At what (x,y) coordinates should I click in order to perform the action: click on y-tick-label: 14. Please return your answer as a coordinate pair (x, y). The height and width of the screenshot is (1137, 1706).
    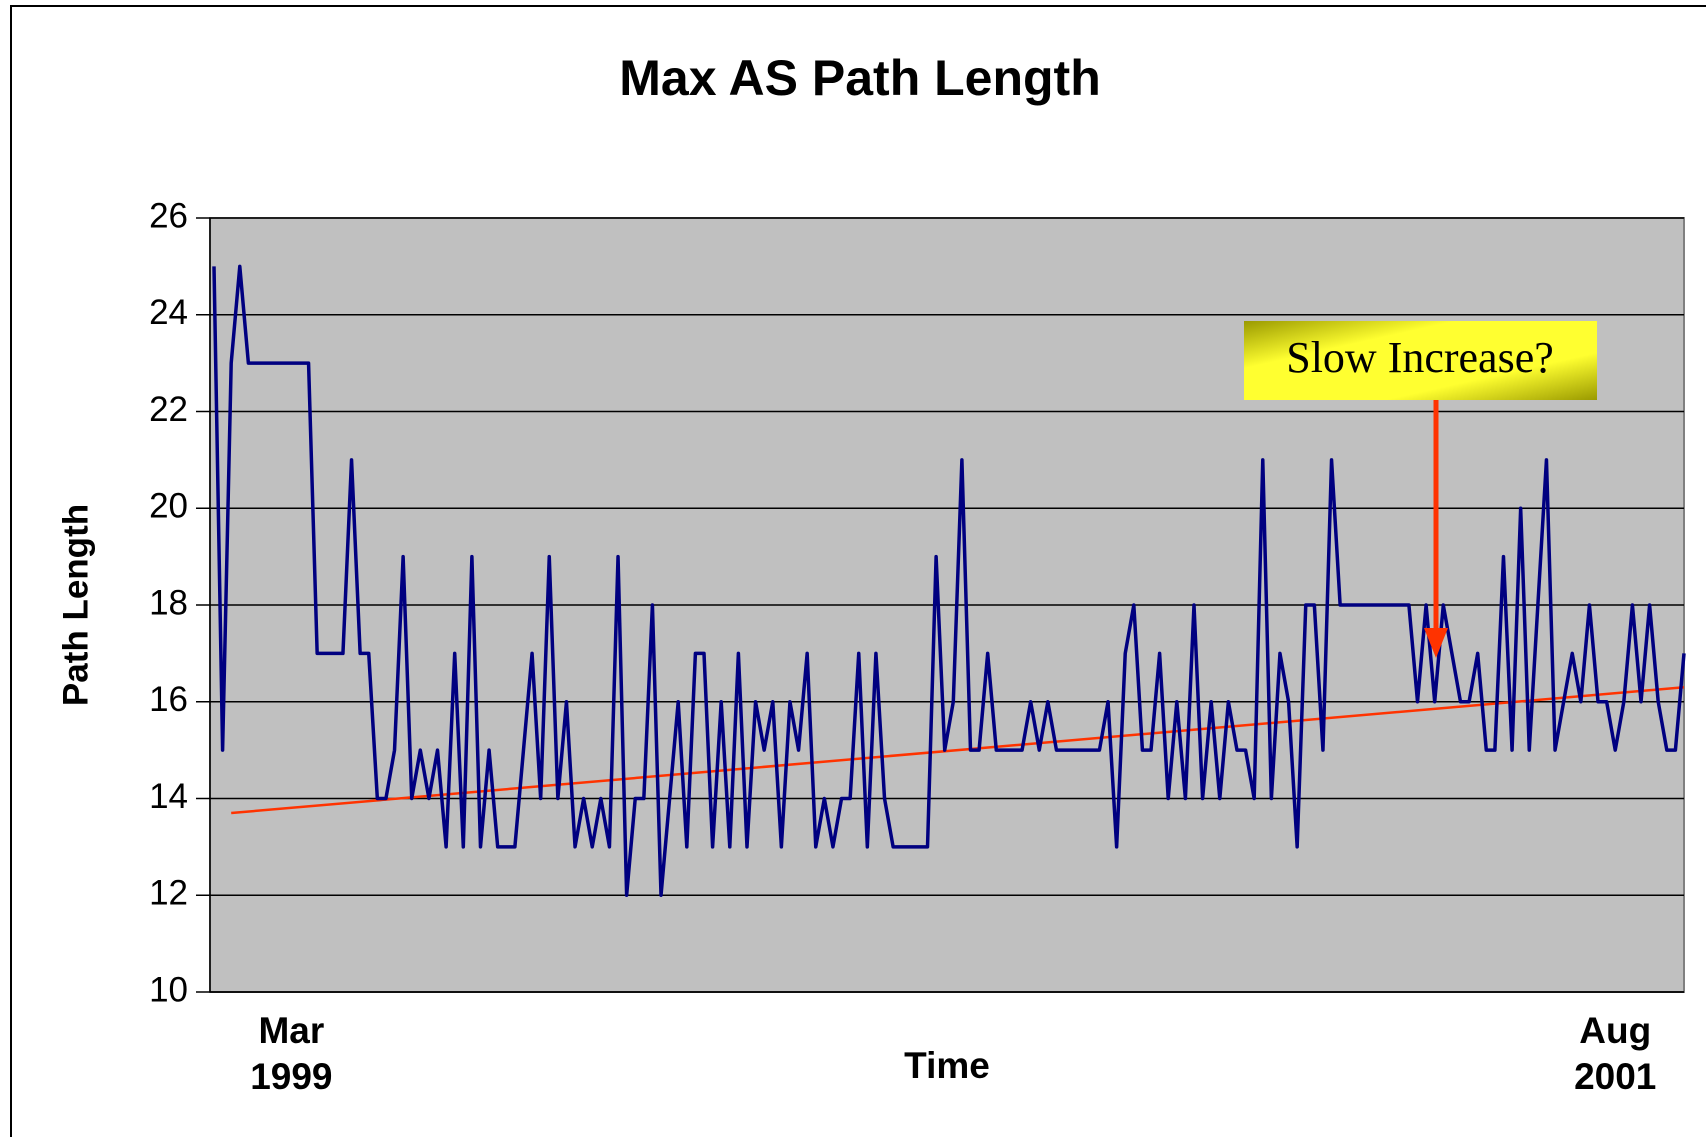
    Looking at the image, I should click on (168, 796).